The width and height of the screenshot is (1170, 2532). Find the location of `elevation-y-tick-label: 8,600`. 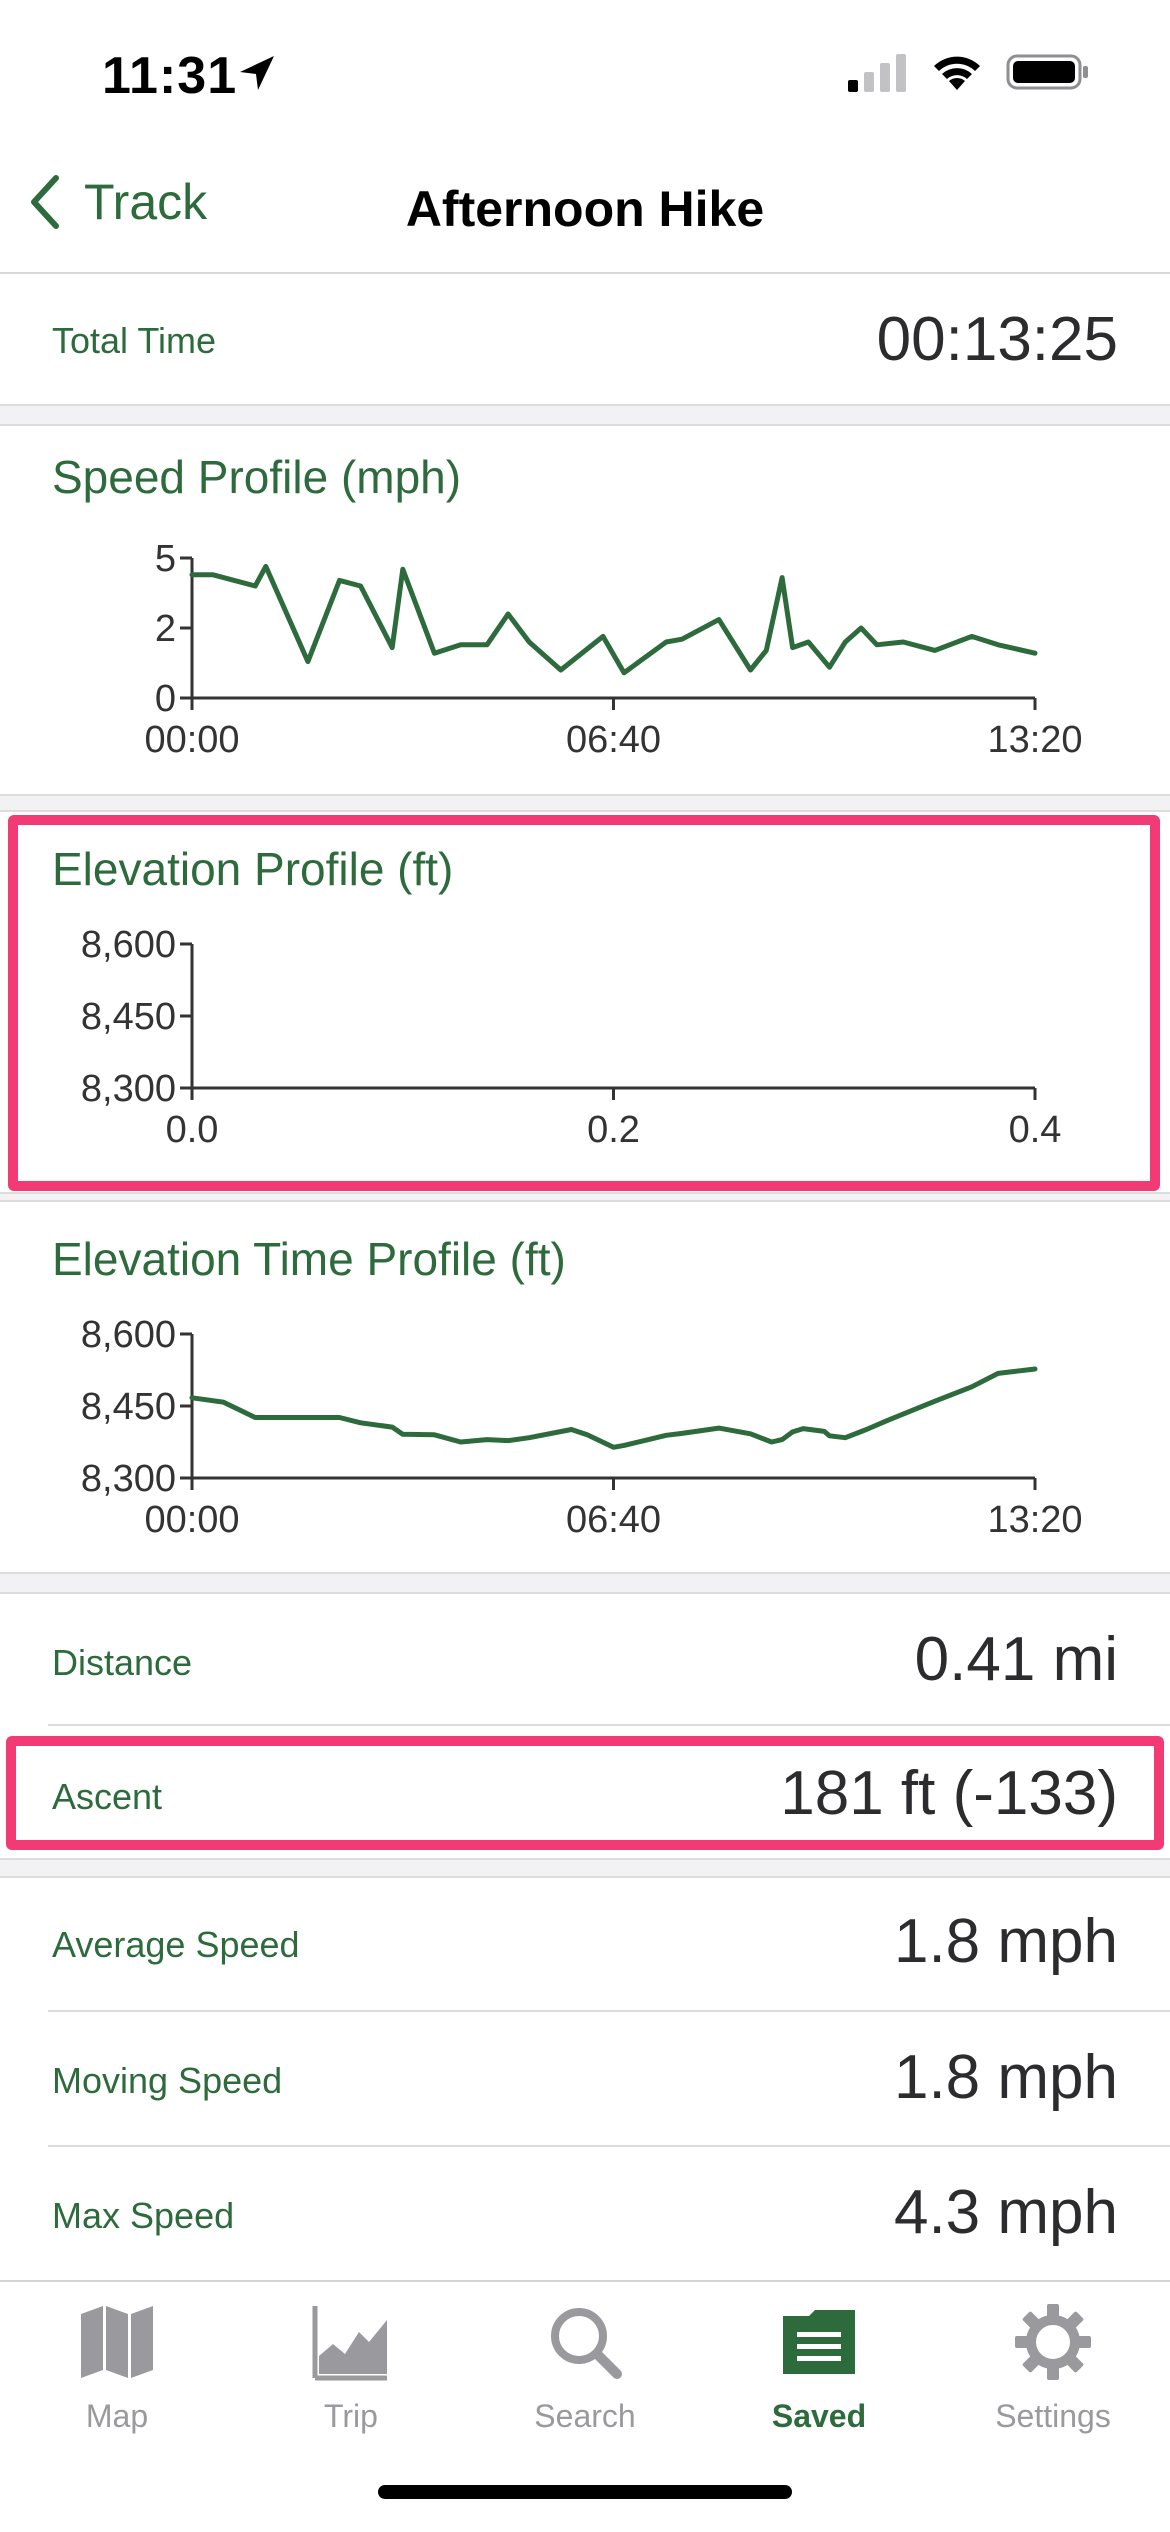

elevation-y-tick-label: 8,600 is located at coordinates (128, 945).